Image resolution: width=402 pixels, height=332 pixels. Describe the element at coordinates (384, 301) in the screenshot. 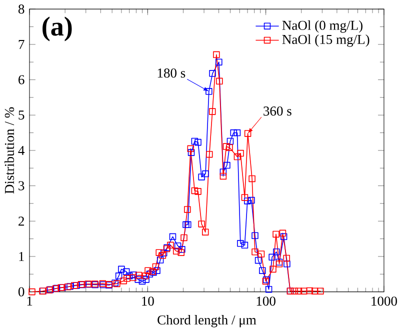

I see `x-tick-label: 1000` at that location.